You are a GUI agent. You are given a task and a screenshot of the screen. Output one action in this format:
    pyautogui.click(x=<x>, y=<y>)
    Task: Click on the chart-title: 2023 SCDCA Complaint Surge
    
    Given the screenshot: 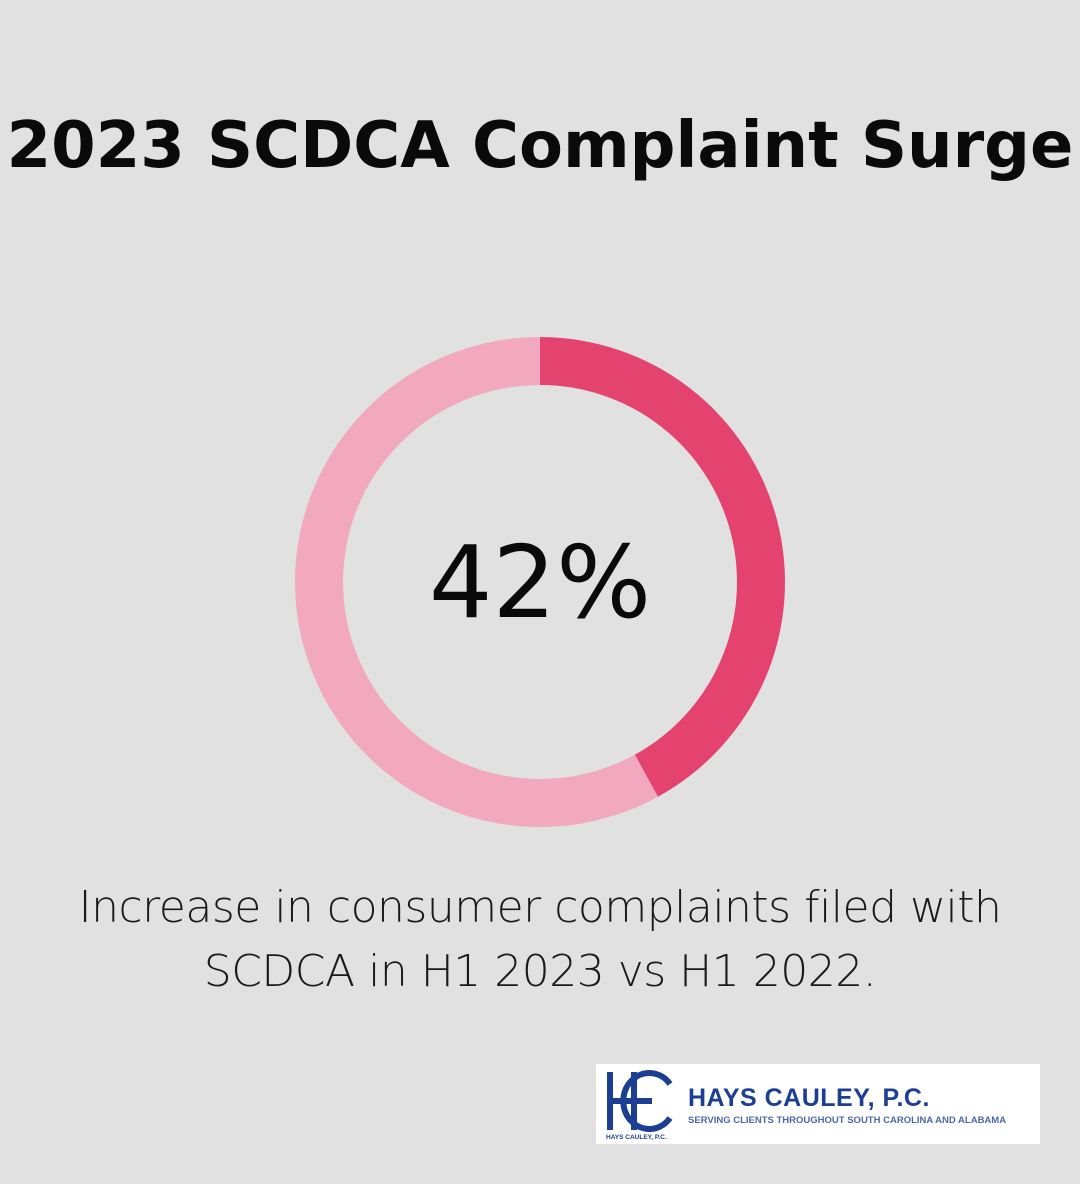 What is the action you would take?
    pyautogui.click(x=540, y=146)
    